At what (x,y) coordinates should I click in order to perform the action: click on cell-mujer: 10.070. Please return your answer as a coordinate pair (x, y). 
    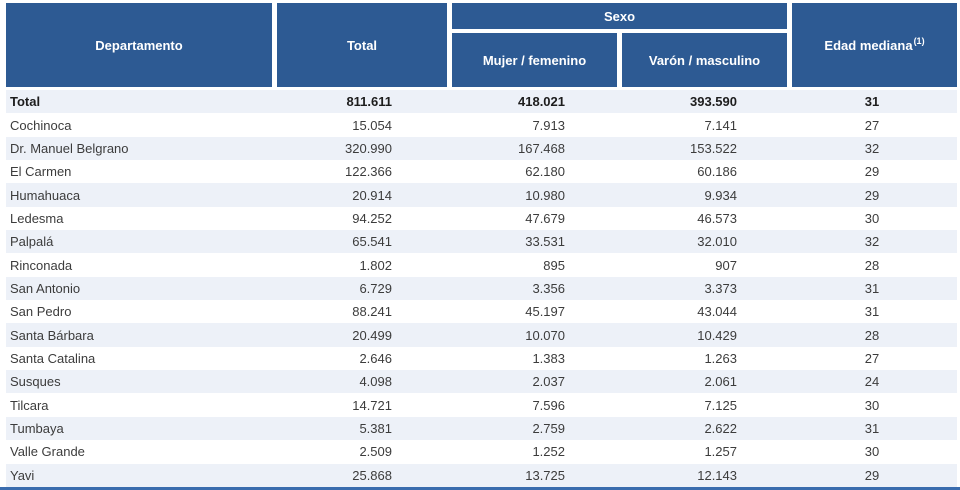
    Looking at the image, I should click on (545, 335).